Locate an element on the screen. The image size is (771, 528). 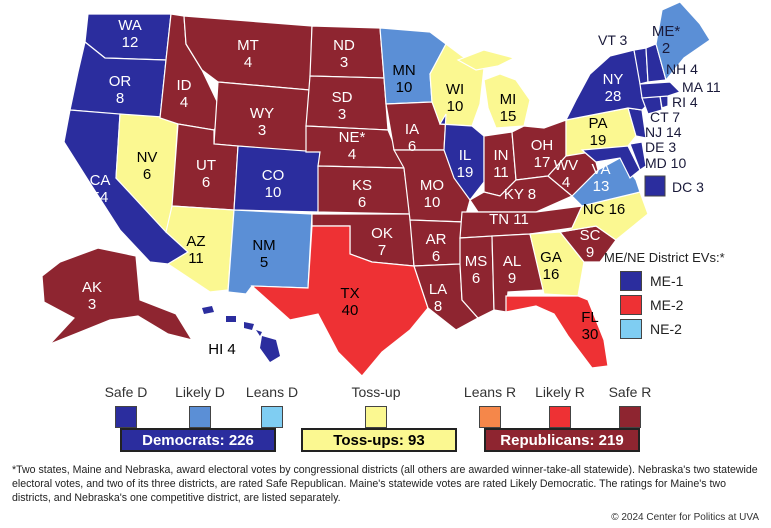
republicans-total: Republicans: 219 is located at coordinates (562, 440).